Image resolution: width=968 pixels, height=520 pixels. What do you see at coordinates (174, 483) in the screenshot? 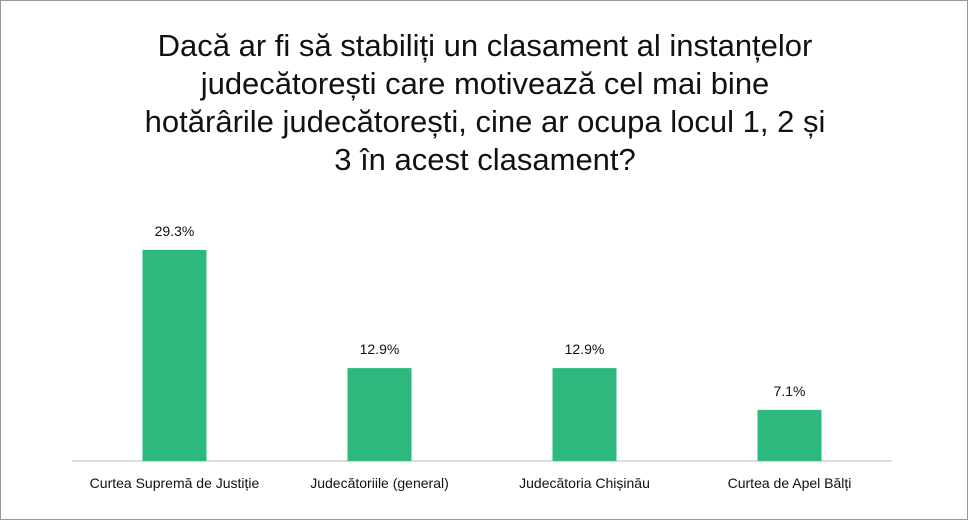
I see `x-tick-label: Curtea Supremă de Justiție` at bounding box center [174, 483].